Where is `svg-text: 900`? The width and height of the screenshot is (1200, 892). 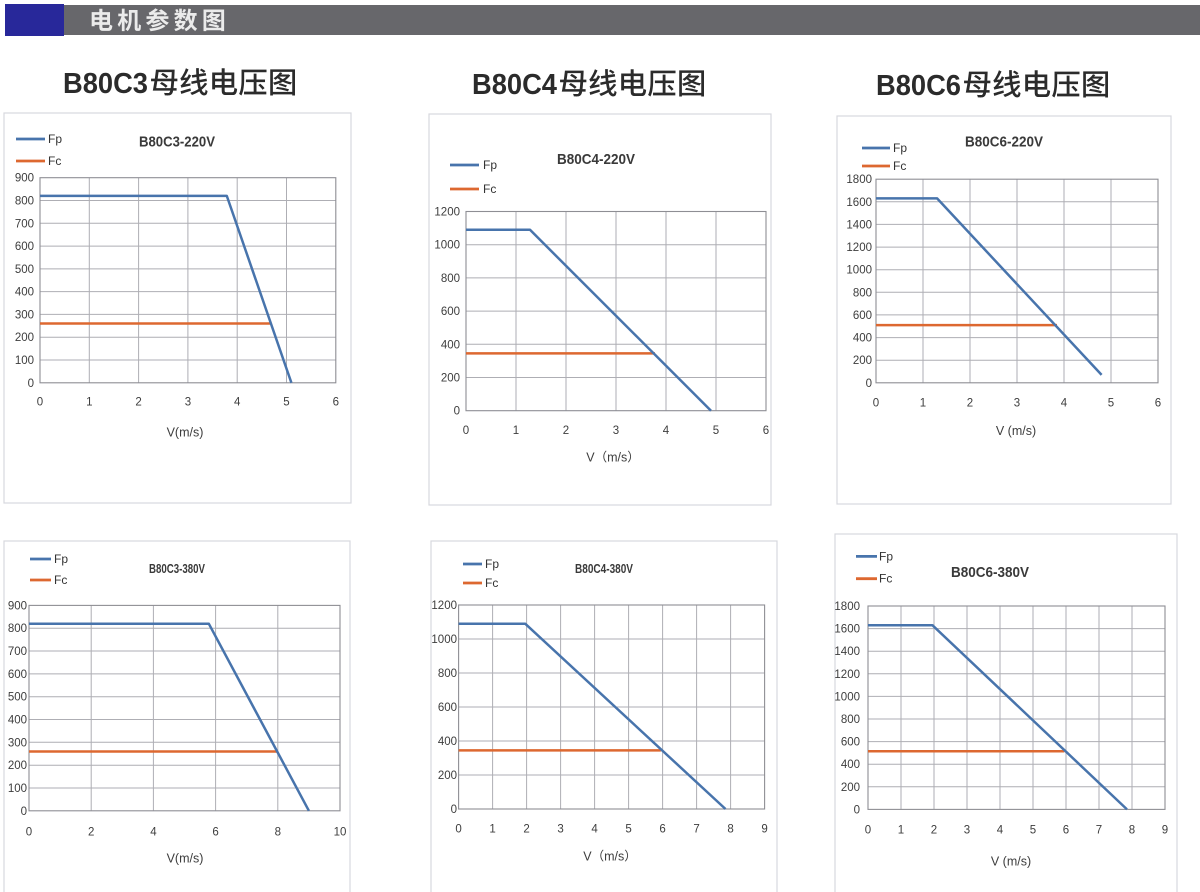 svg-text: 900 is located at coordinates (24, 179).